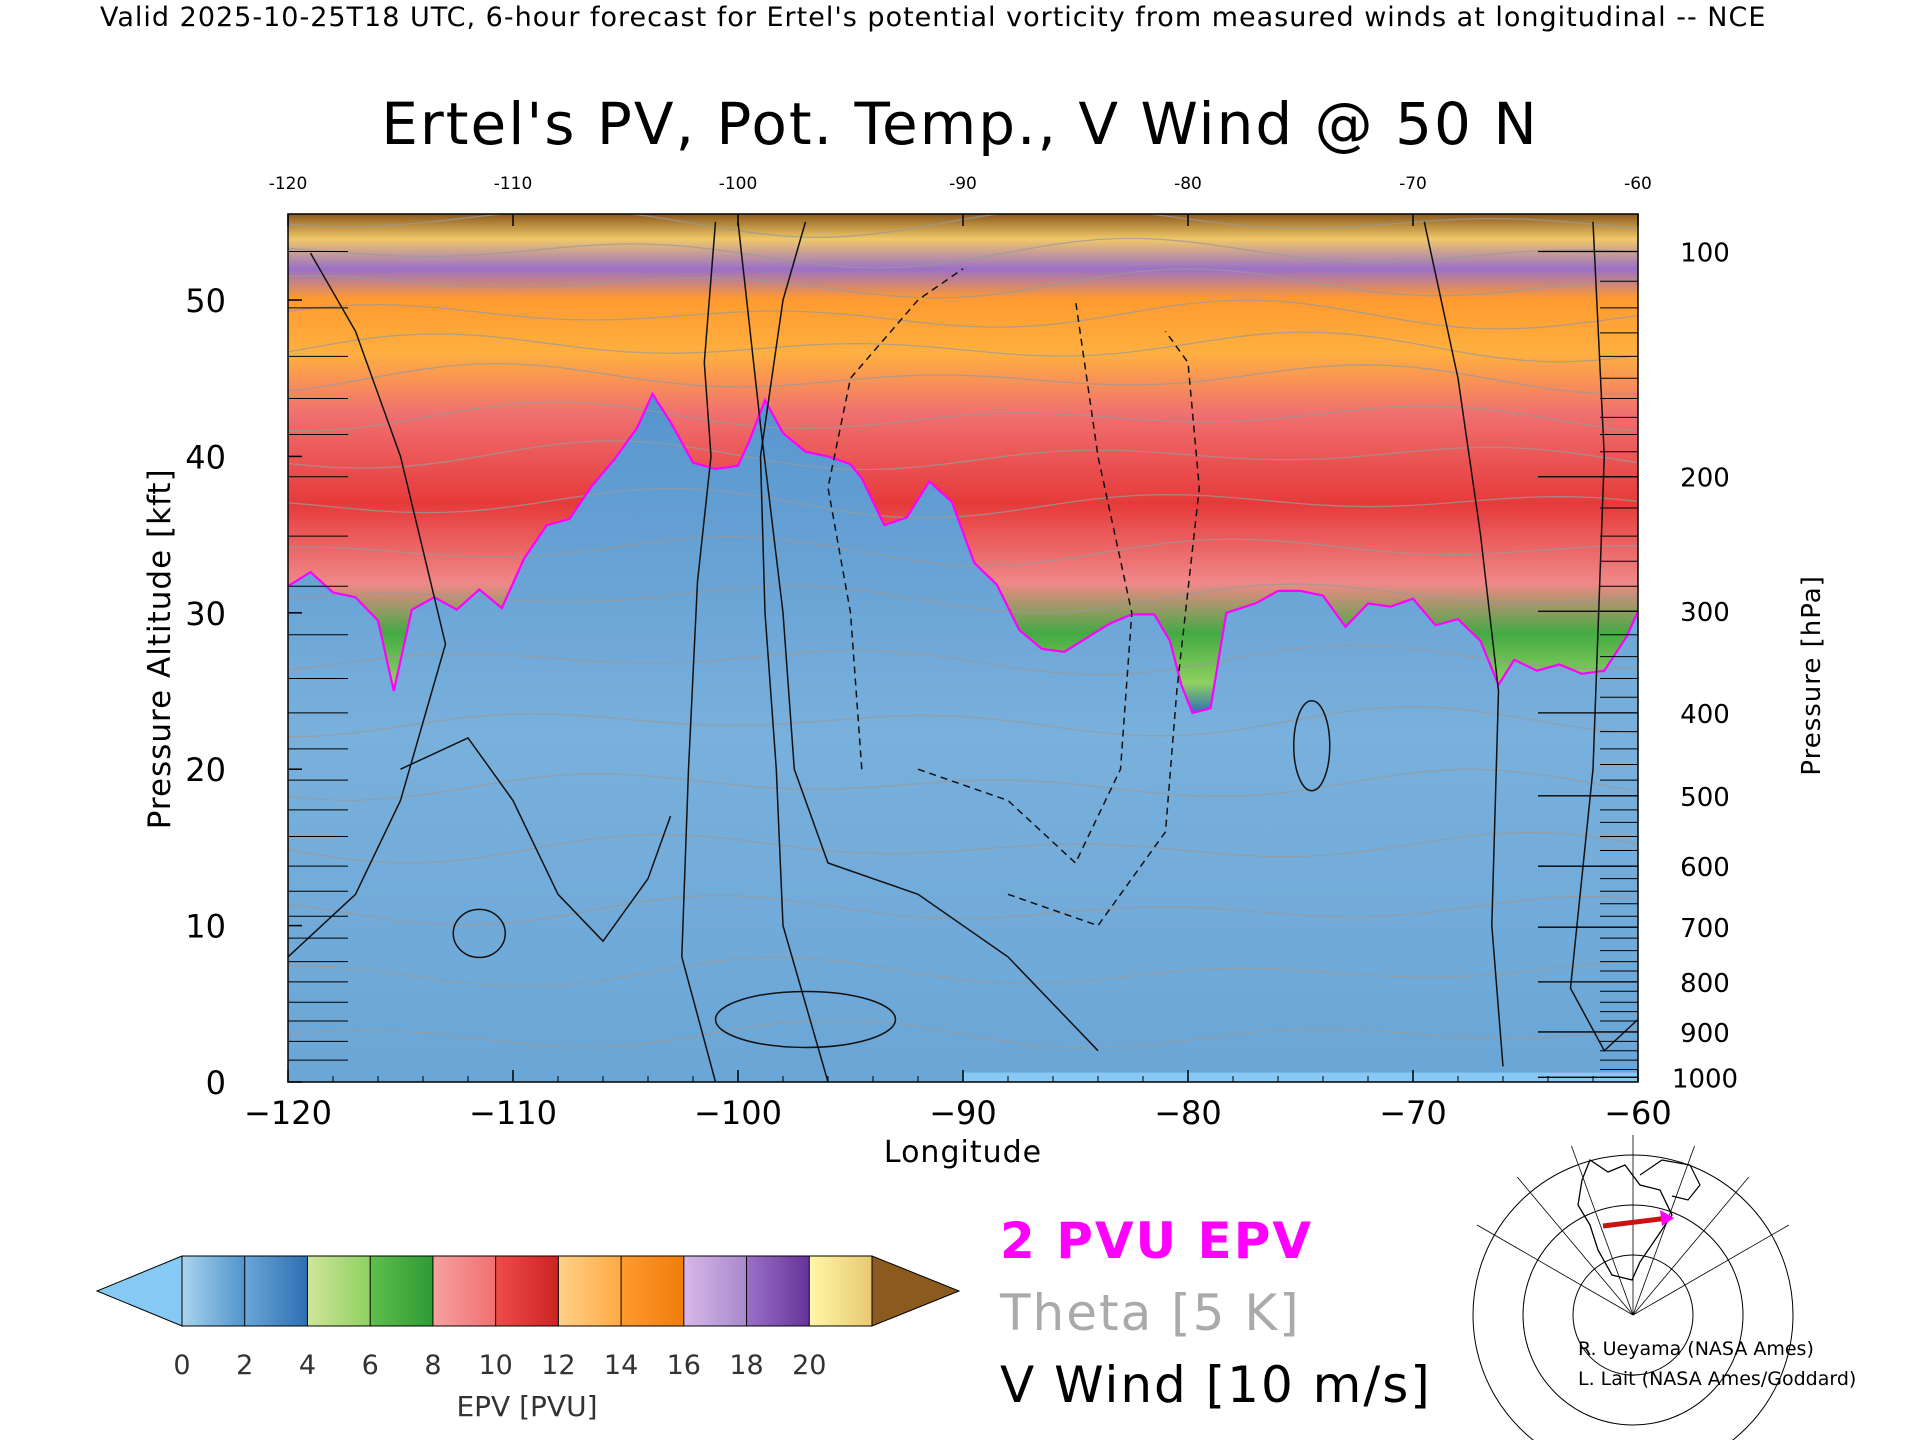 This screenshot has width=1920, height=1440. Describe the element at coordinates (139, 1291) in the screenshot. I see `colorbar-below-extension` at that location.